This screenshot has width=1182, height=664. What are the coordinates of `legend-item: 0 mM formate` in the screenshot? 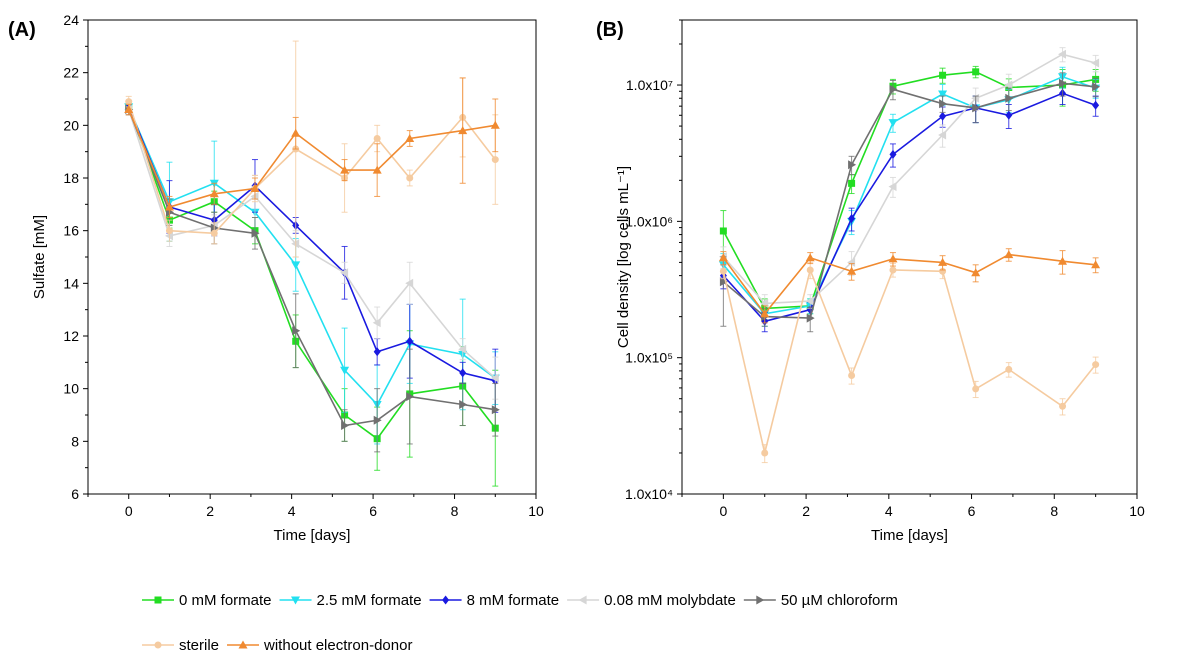 It's located at (207, 600).